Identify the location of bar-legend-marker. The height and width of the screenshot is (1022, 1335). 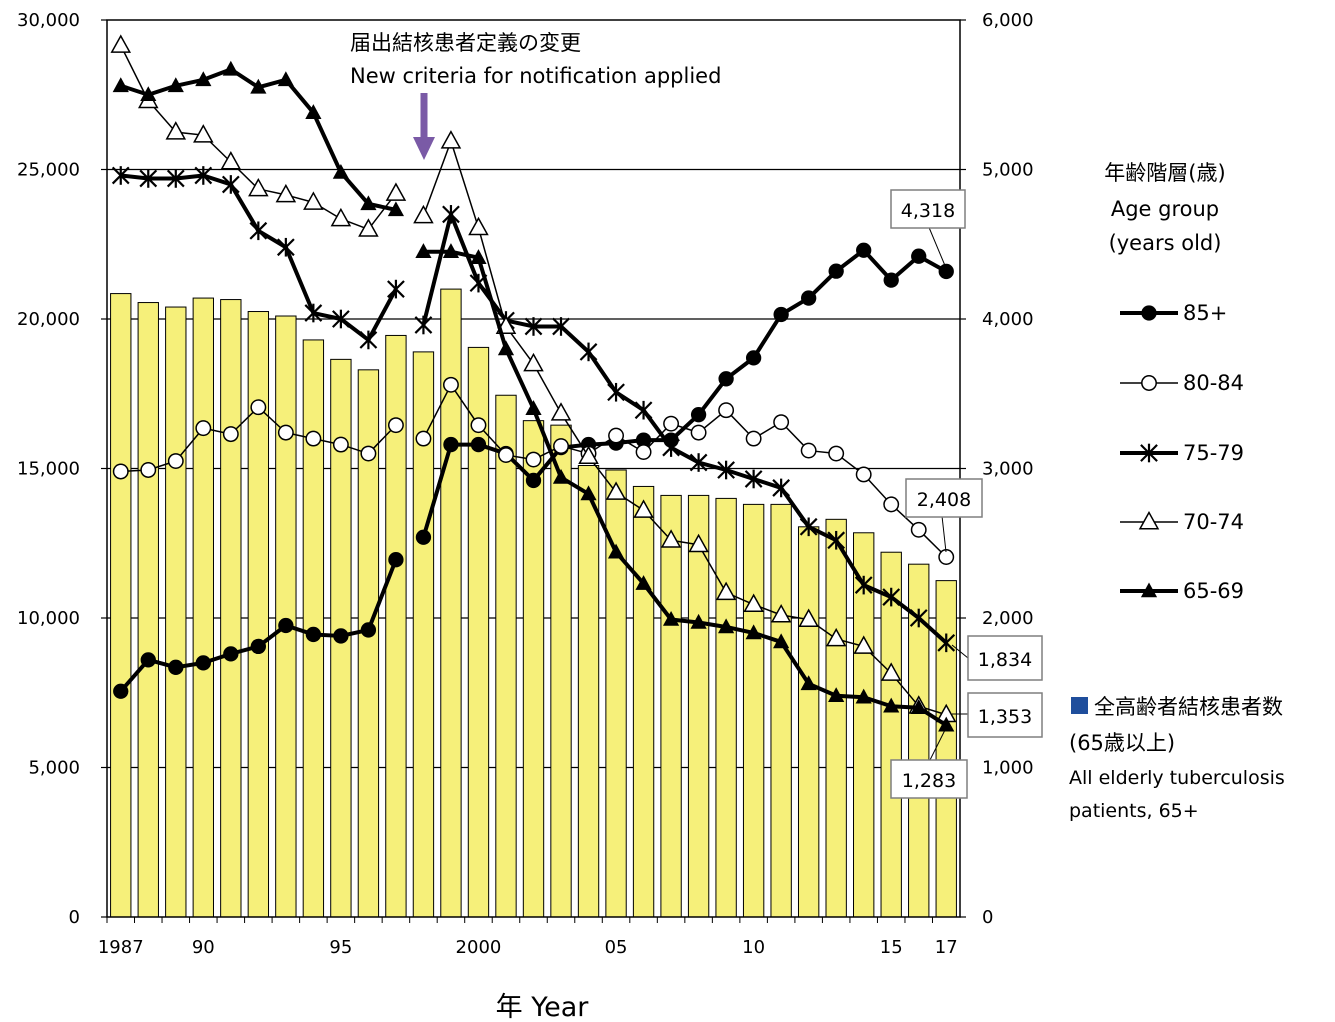
(1079, 705).